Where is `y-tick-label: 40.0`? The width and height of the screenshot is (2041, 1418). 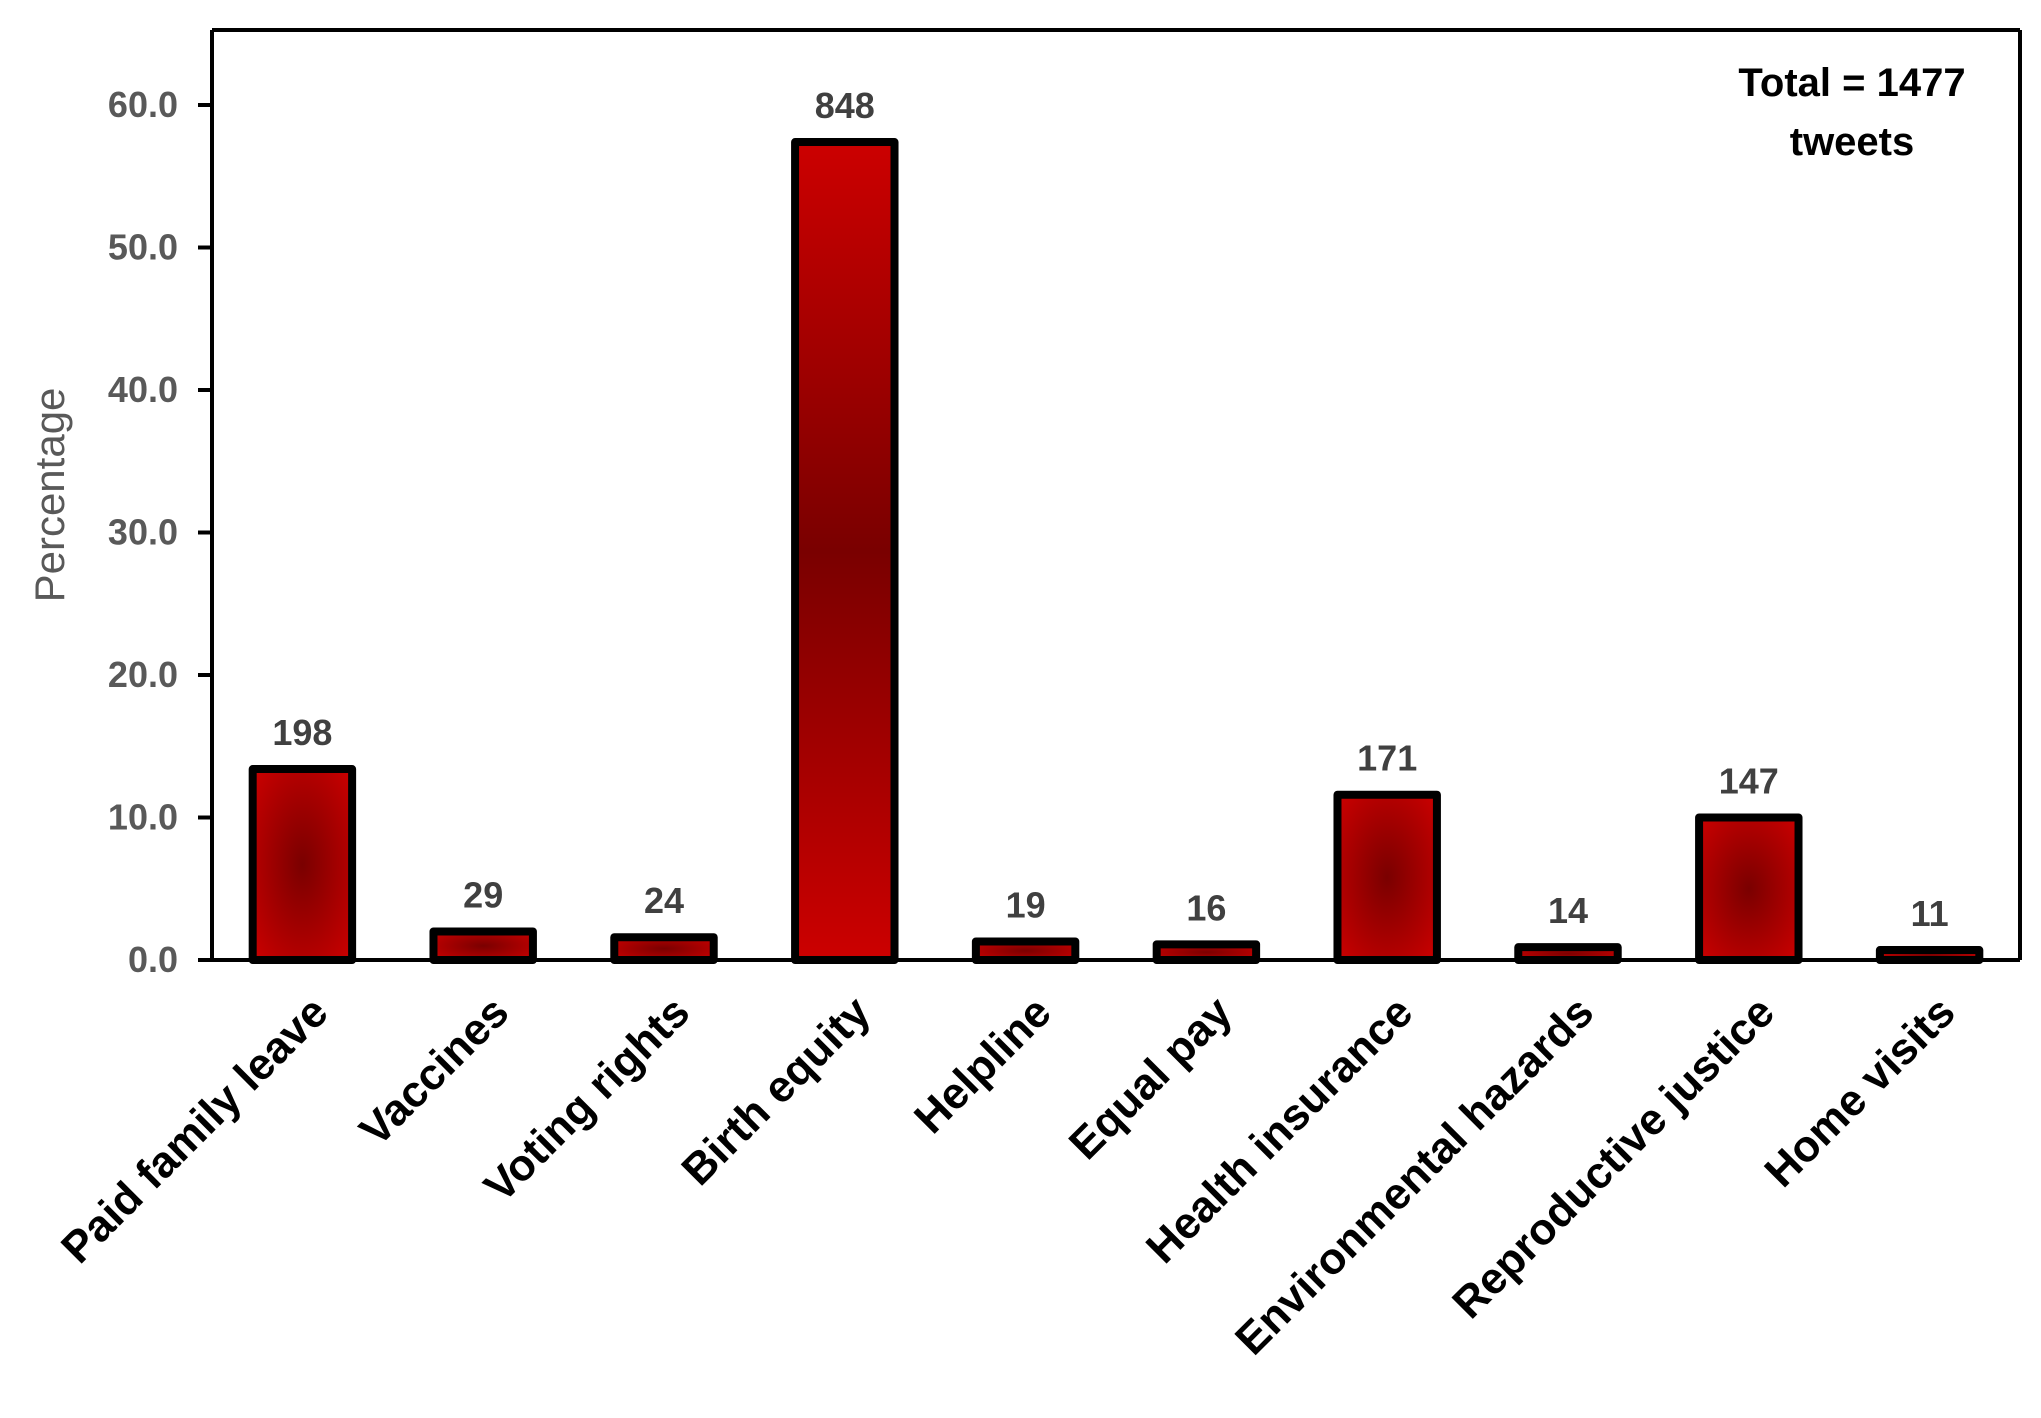
y-tick-label: 40.0 is located at coordinates (143, 389).